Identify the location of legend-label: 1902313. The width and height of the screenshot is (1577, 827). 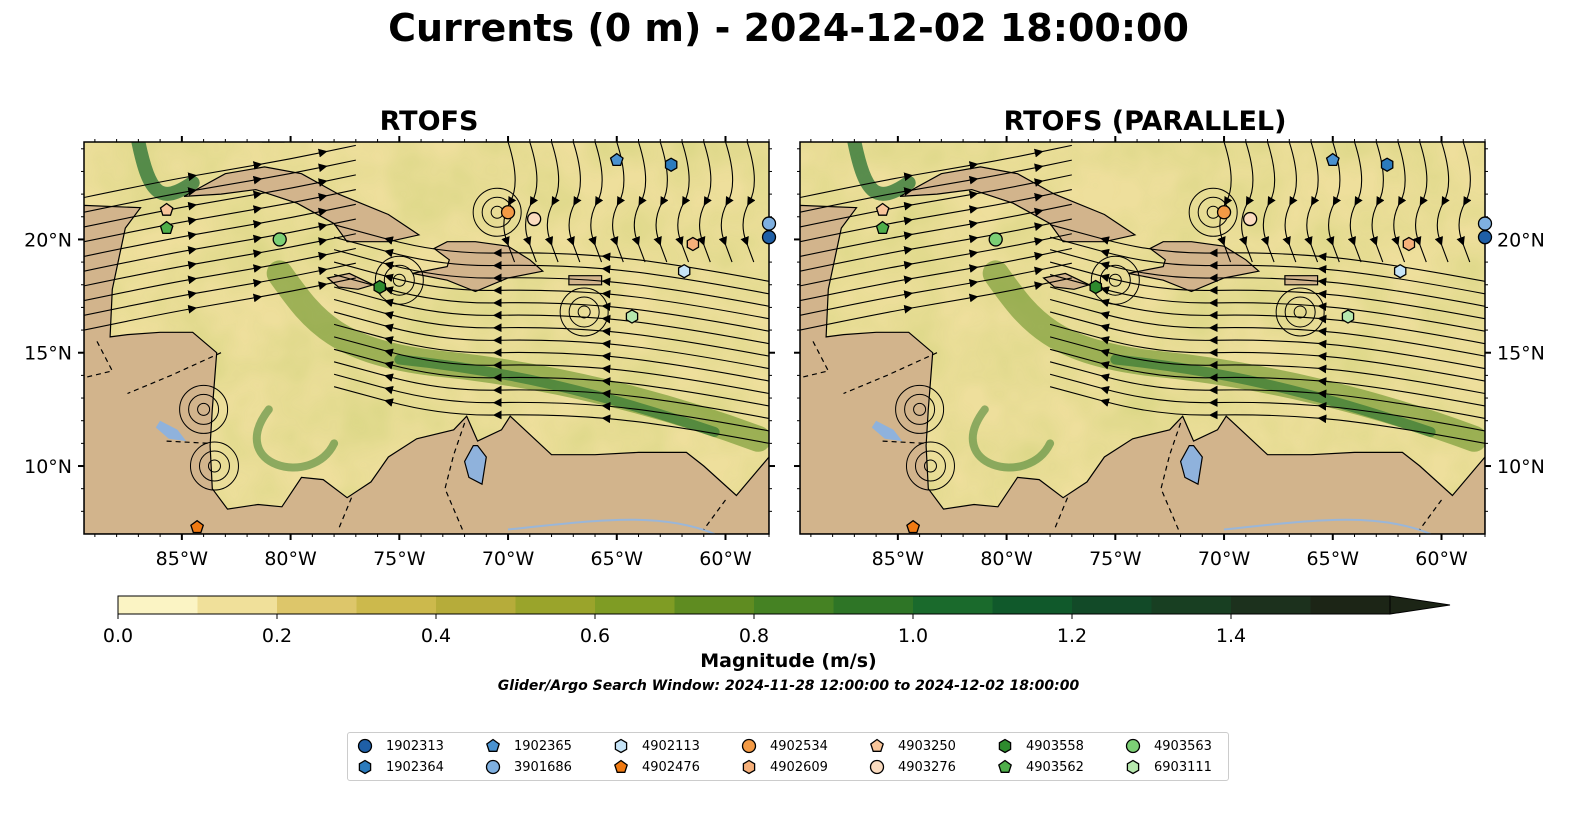
(415, 746).